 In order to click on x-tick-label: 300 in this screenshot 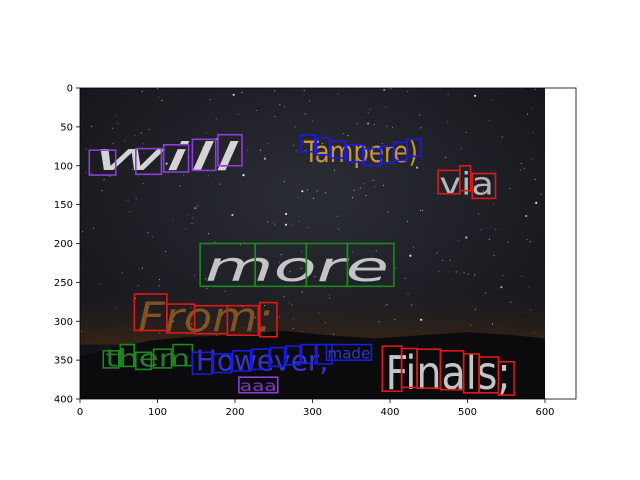, I will do `click(312, 412)`.